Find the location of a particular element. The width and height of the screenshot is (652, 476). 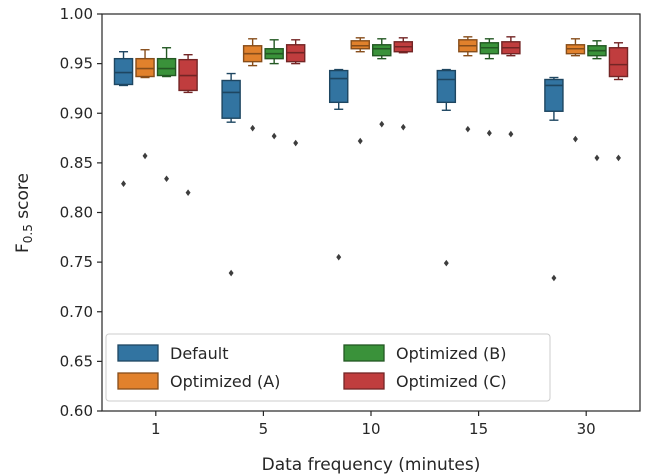

x-axis-label: Data frequency (minutes) is located at coordinates (371, 465).